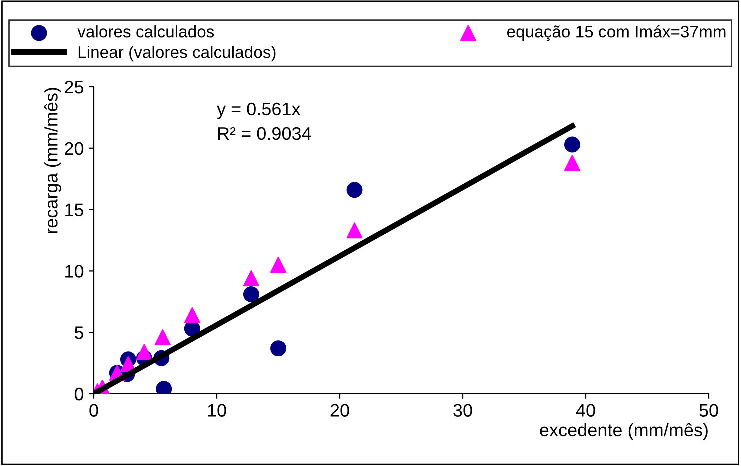  Describe the element at coordinates (586, 410) in the screenshot. I see `x-tick-label: 40` at that location.